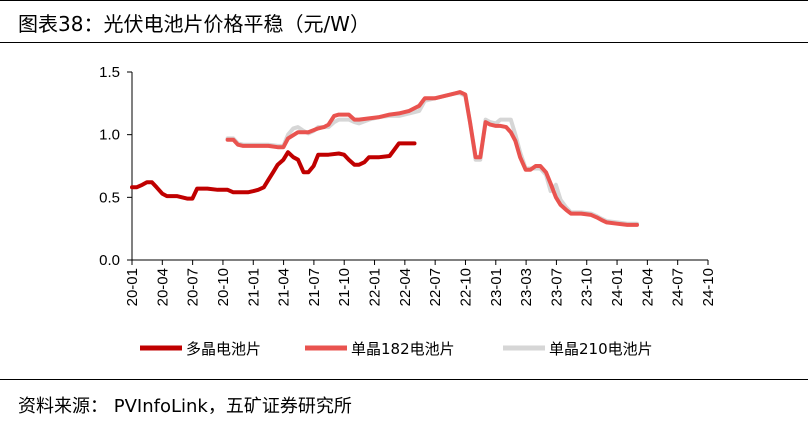  I want to click on x-tick-label: 24-10, so click(708, 287).